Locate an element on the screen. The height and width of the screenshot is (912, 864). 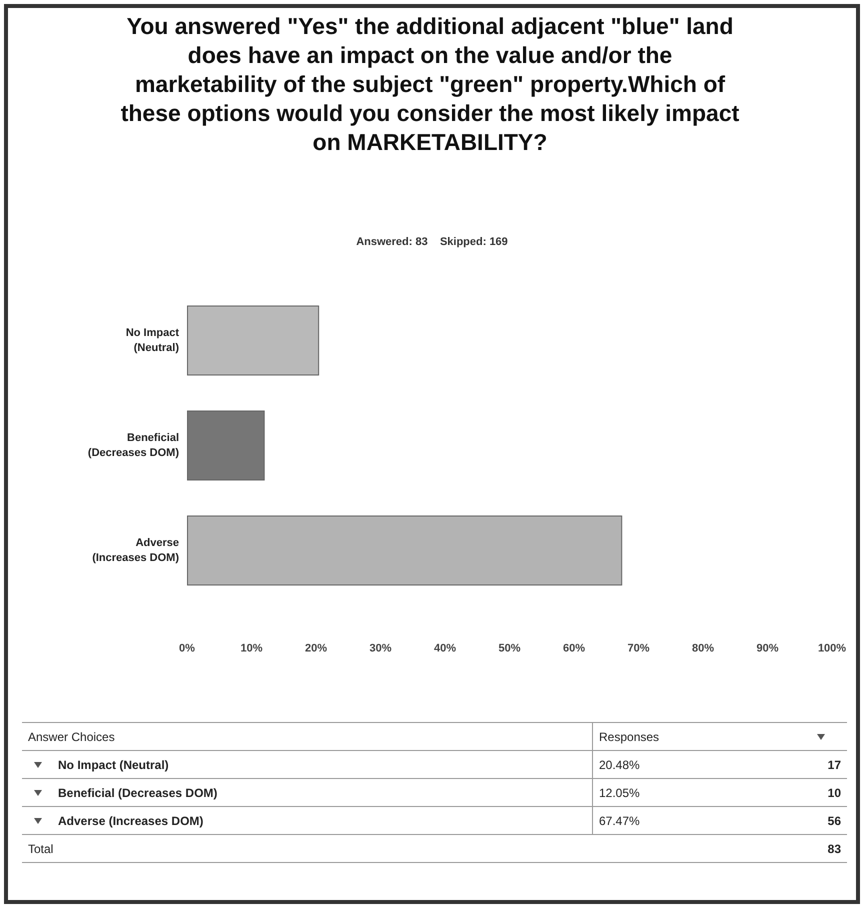
text: Total is located at coordinates (307, 848).